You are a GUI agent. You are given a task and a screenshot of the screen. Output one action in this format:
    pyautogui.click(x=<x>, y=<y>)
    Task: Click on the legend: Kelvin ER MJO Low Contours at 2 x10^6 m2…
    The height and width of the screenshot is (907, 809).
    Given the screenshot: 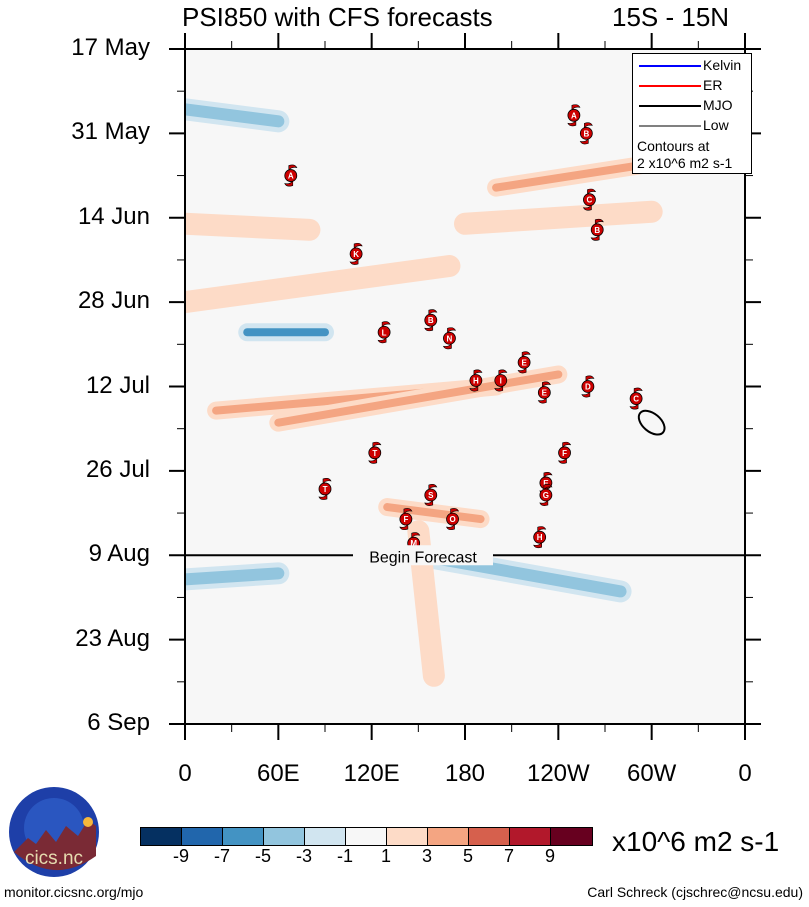 What is the action you would take?
    pyautogui.click(x=692, y=113)
    